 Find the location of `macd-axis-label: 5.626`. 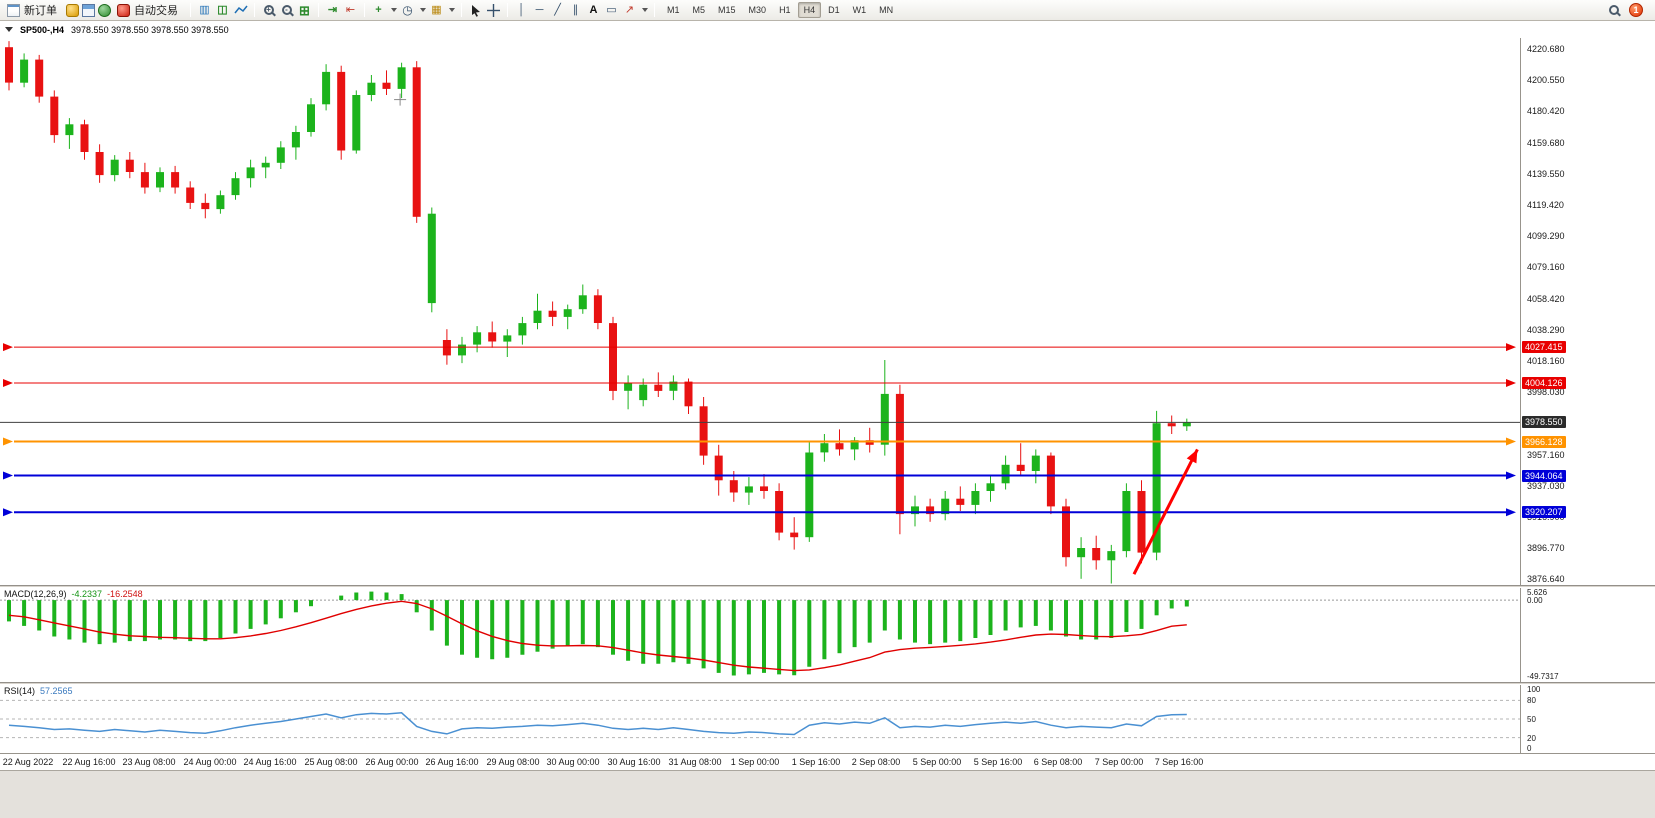

macd-axis-label: 5.626 is located at coordinates (1537, 592).